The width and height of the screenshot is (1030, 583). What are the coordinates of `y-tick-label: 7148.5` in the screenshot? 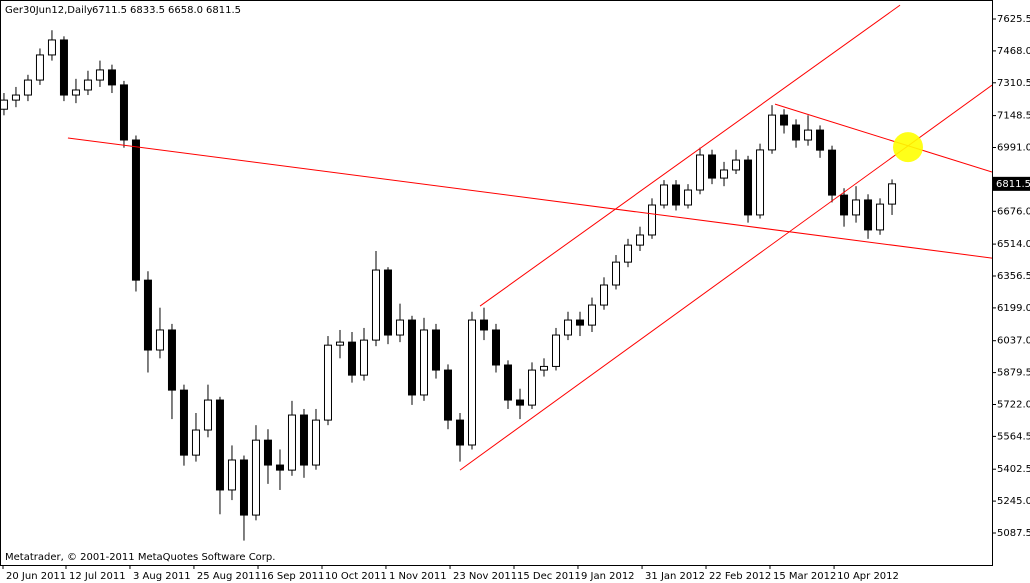 It's located at (1013, 116).